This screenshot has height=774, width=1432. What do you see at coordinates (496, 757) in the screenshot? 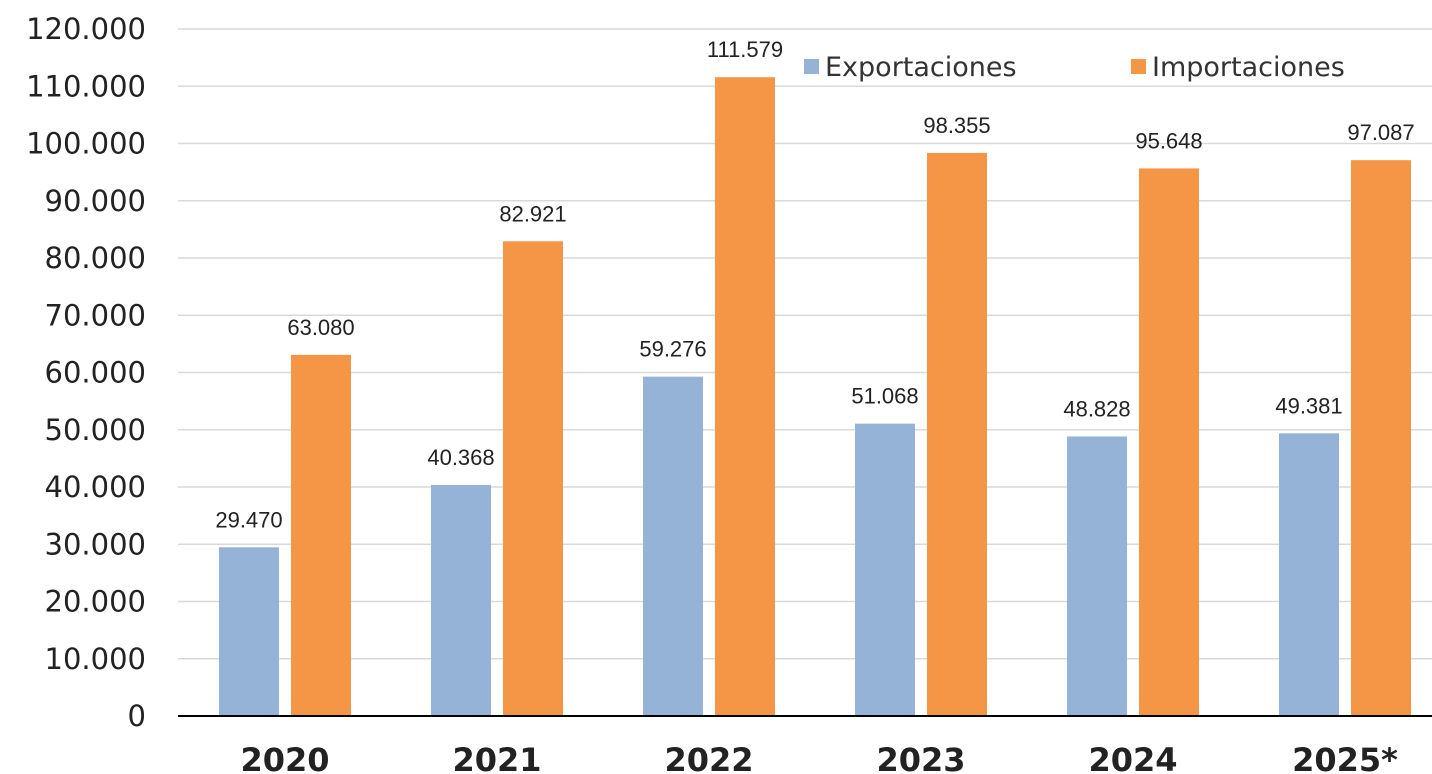
I see `x-tick-label: 2021` at bounding box center [496, 757].